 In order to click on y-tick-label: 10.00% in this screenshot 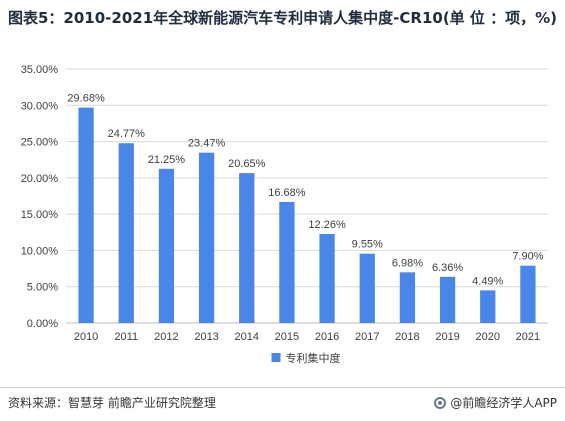, I will do `click(40, 251)`.